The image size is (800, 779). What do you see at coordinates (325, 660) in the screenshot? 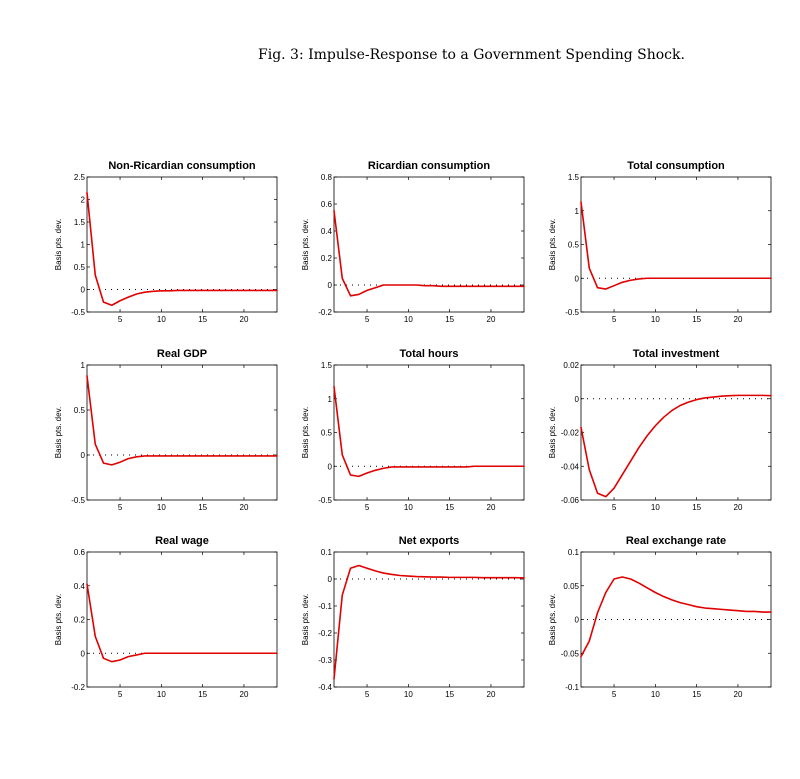
I see `y-tick-label: -0.3` at bounding box center [325, 660].